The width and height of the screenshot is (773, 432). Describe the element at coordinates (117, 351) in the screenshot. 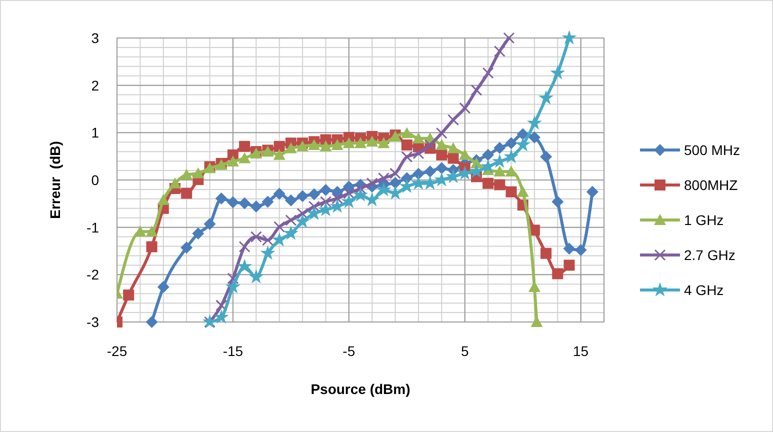

I see `x-tick-label: -25` at that location.